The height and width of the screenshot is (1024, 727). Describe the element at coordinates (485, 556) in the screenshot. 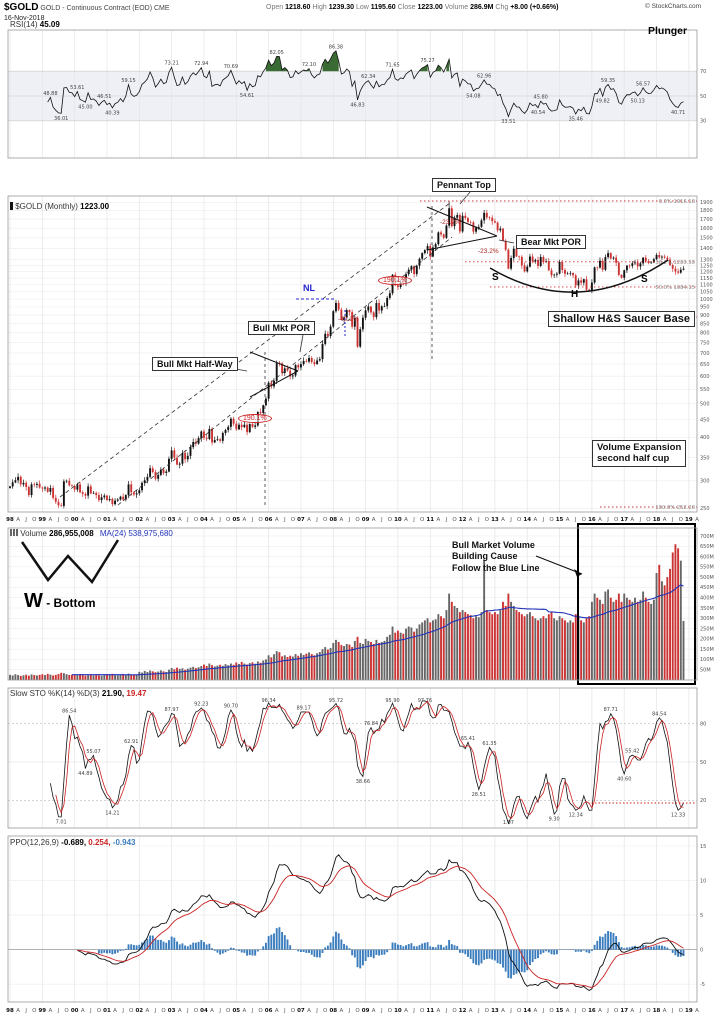

I see `bull-volume-line2: Building Cause` at that location.